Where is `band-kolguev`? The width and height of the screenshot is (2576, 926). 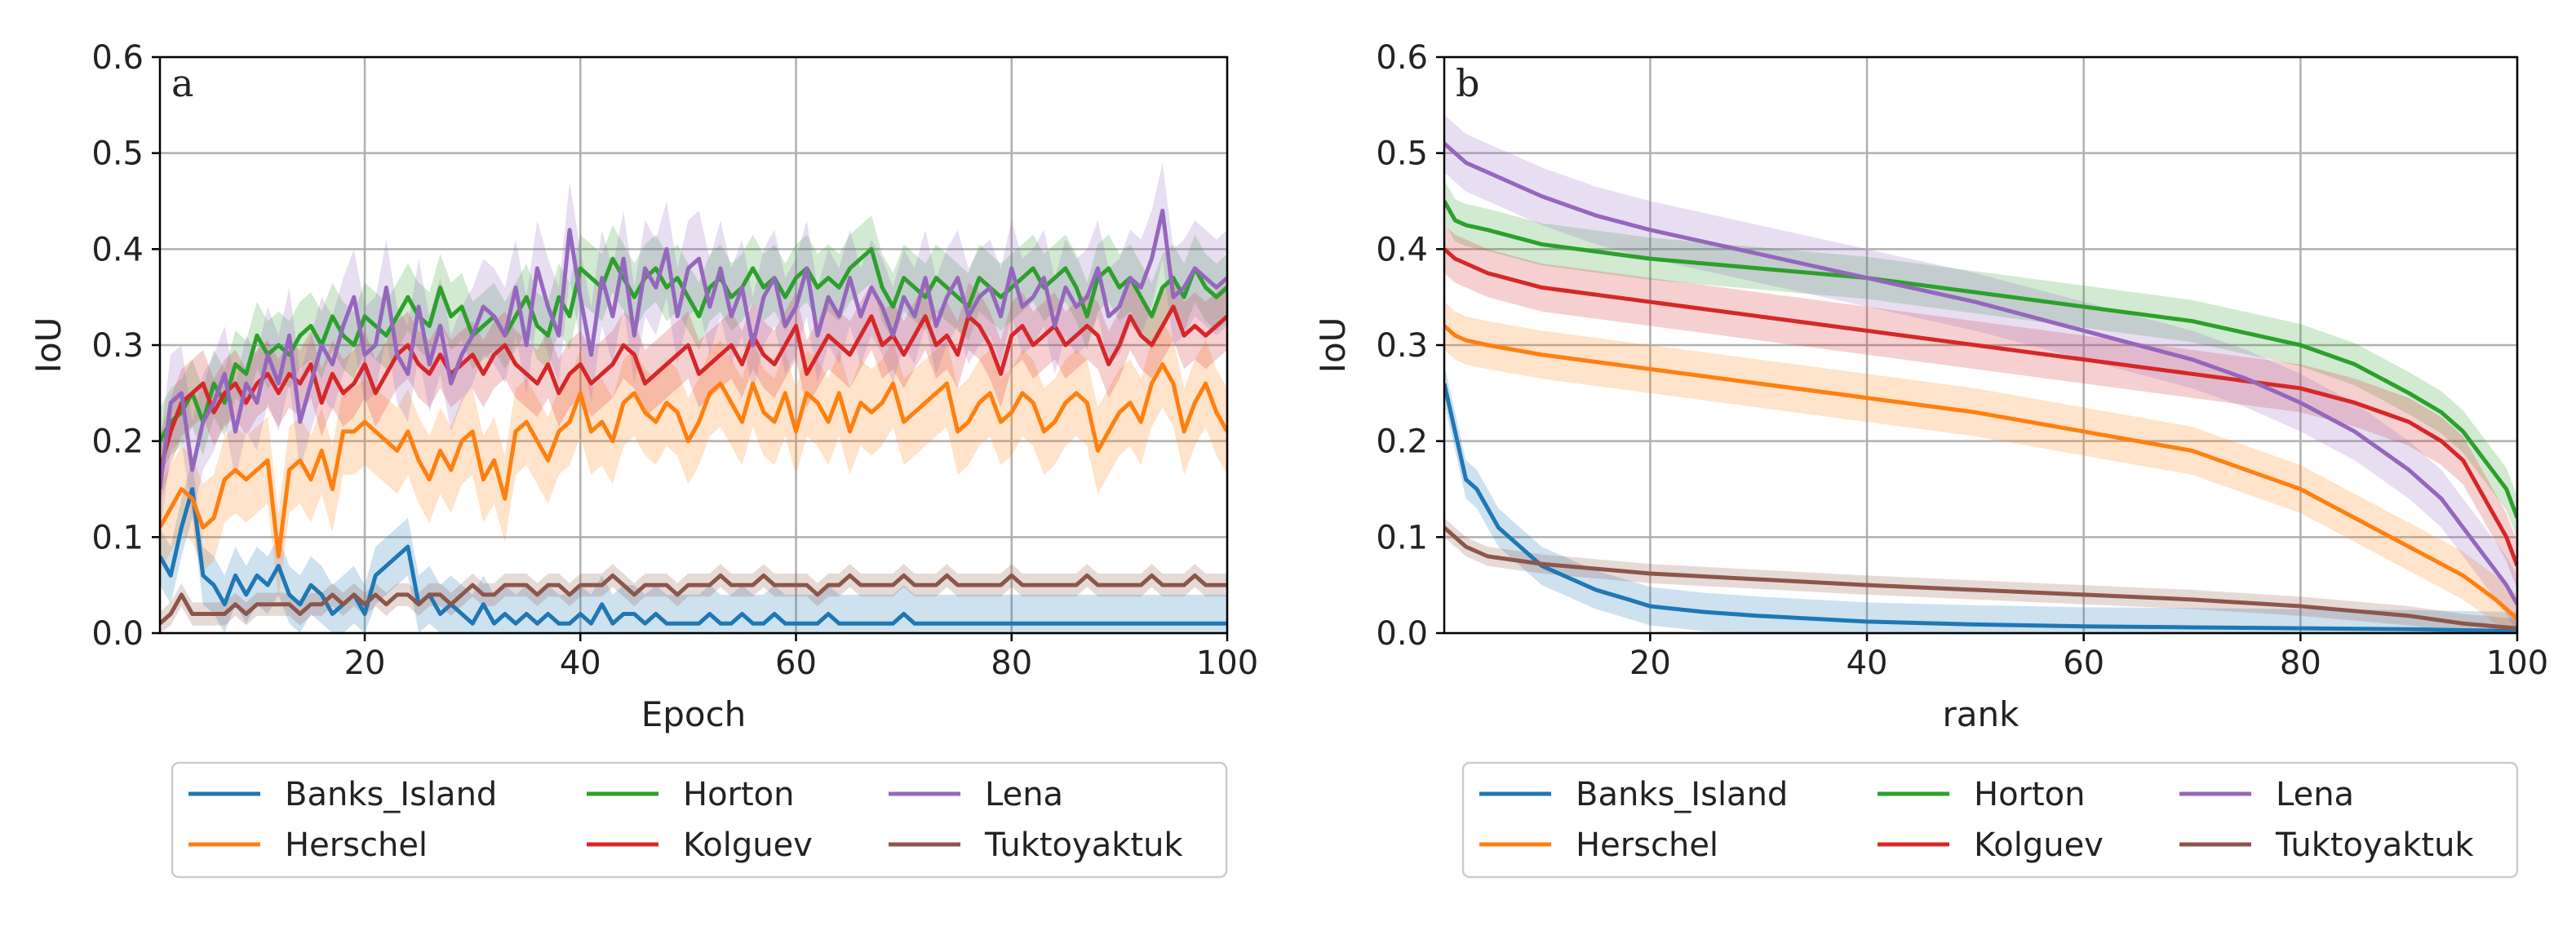 band-kolguev is located at coordinates (693, 388).